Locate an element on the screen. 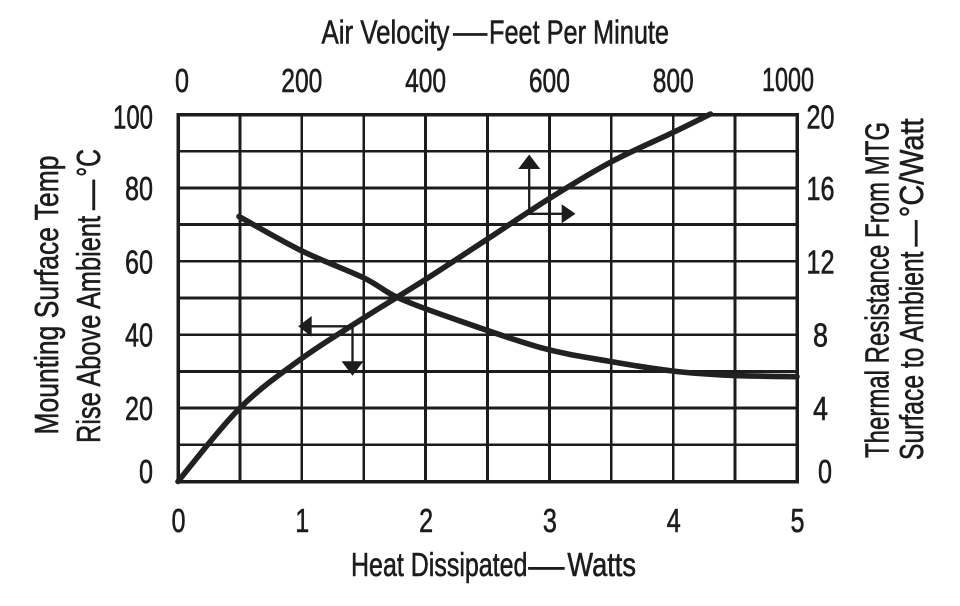 The width and height of the screenshot is (960, 606). svg-text: Mounting Surface Temp is located at coordinates (46, 295).